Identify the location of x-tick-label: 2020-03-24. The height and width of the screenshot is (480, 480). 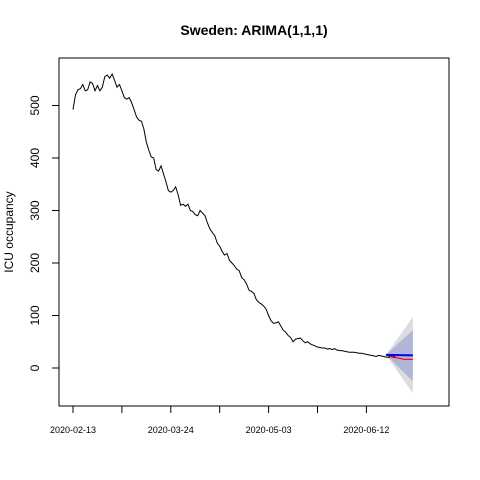
(171, 430).